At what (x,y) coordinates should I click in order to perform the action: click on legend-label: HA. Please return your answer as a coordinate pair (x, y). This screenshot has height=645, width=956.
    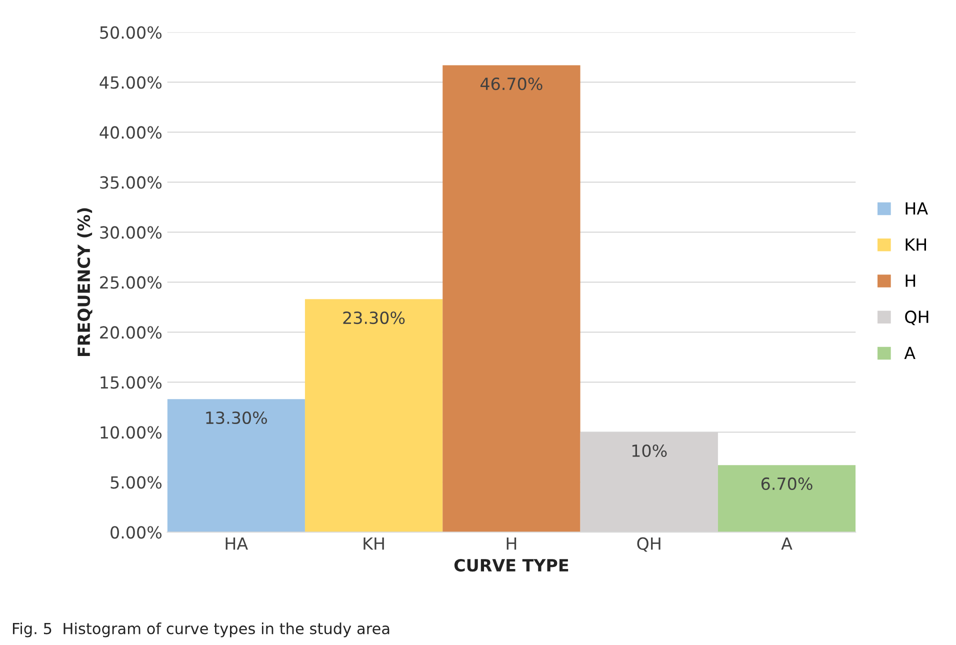
    Looking at the image, I should click on (917, 208).